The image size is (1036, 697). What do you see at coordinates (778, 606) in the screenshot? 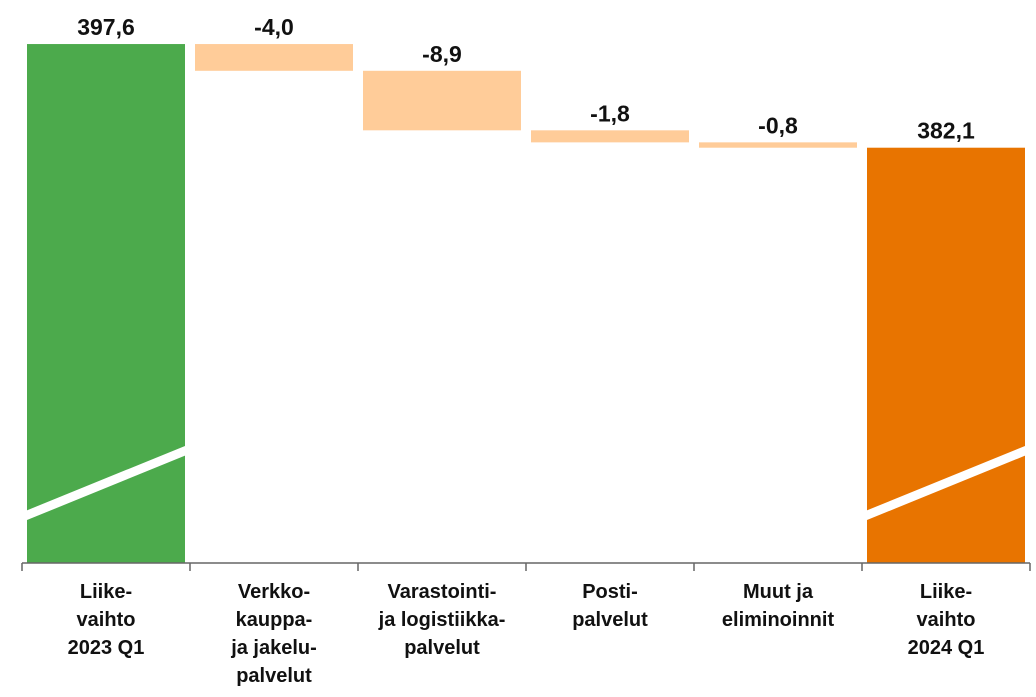
I see `x-tick-label: Muut ja eliminoinnit` at bounding box center [778, 606].